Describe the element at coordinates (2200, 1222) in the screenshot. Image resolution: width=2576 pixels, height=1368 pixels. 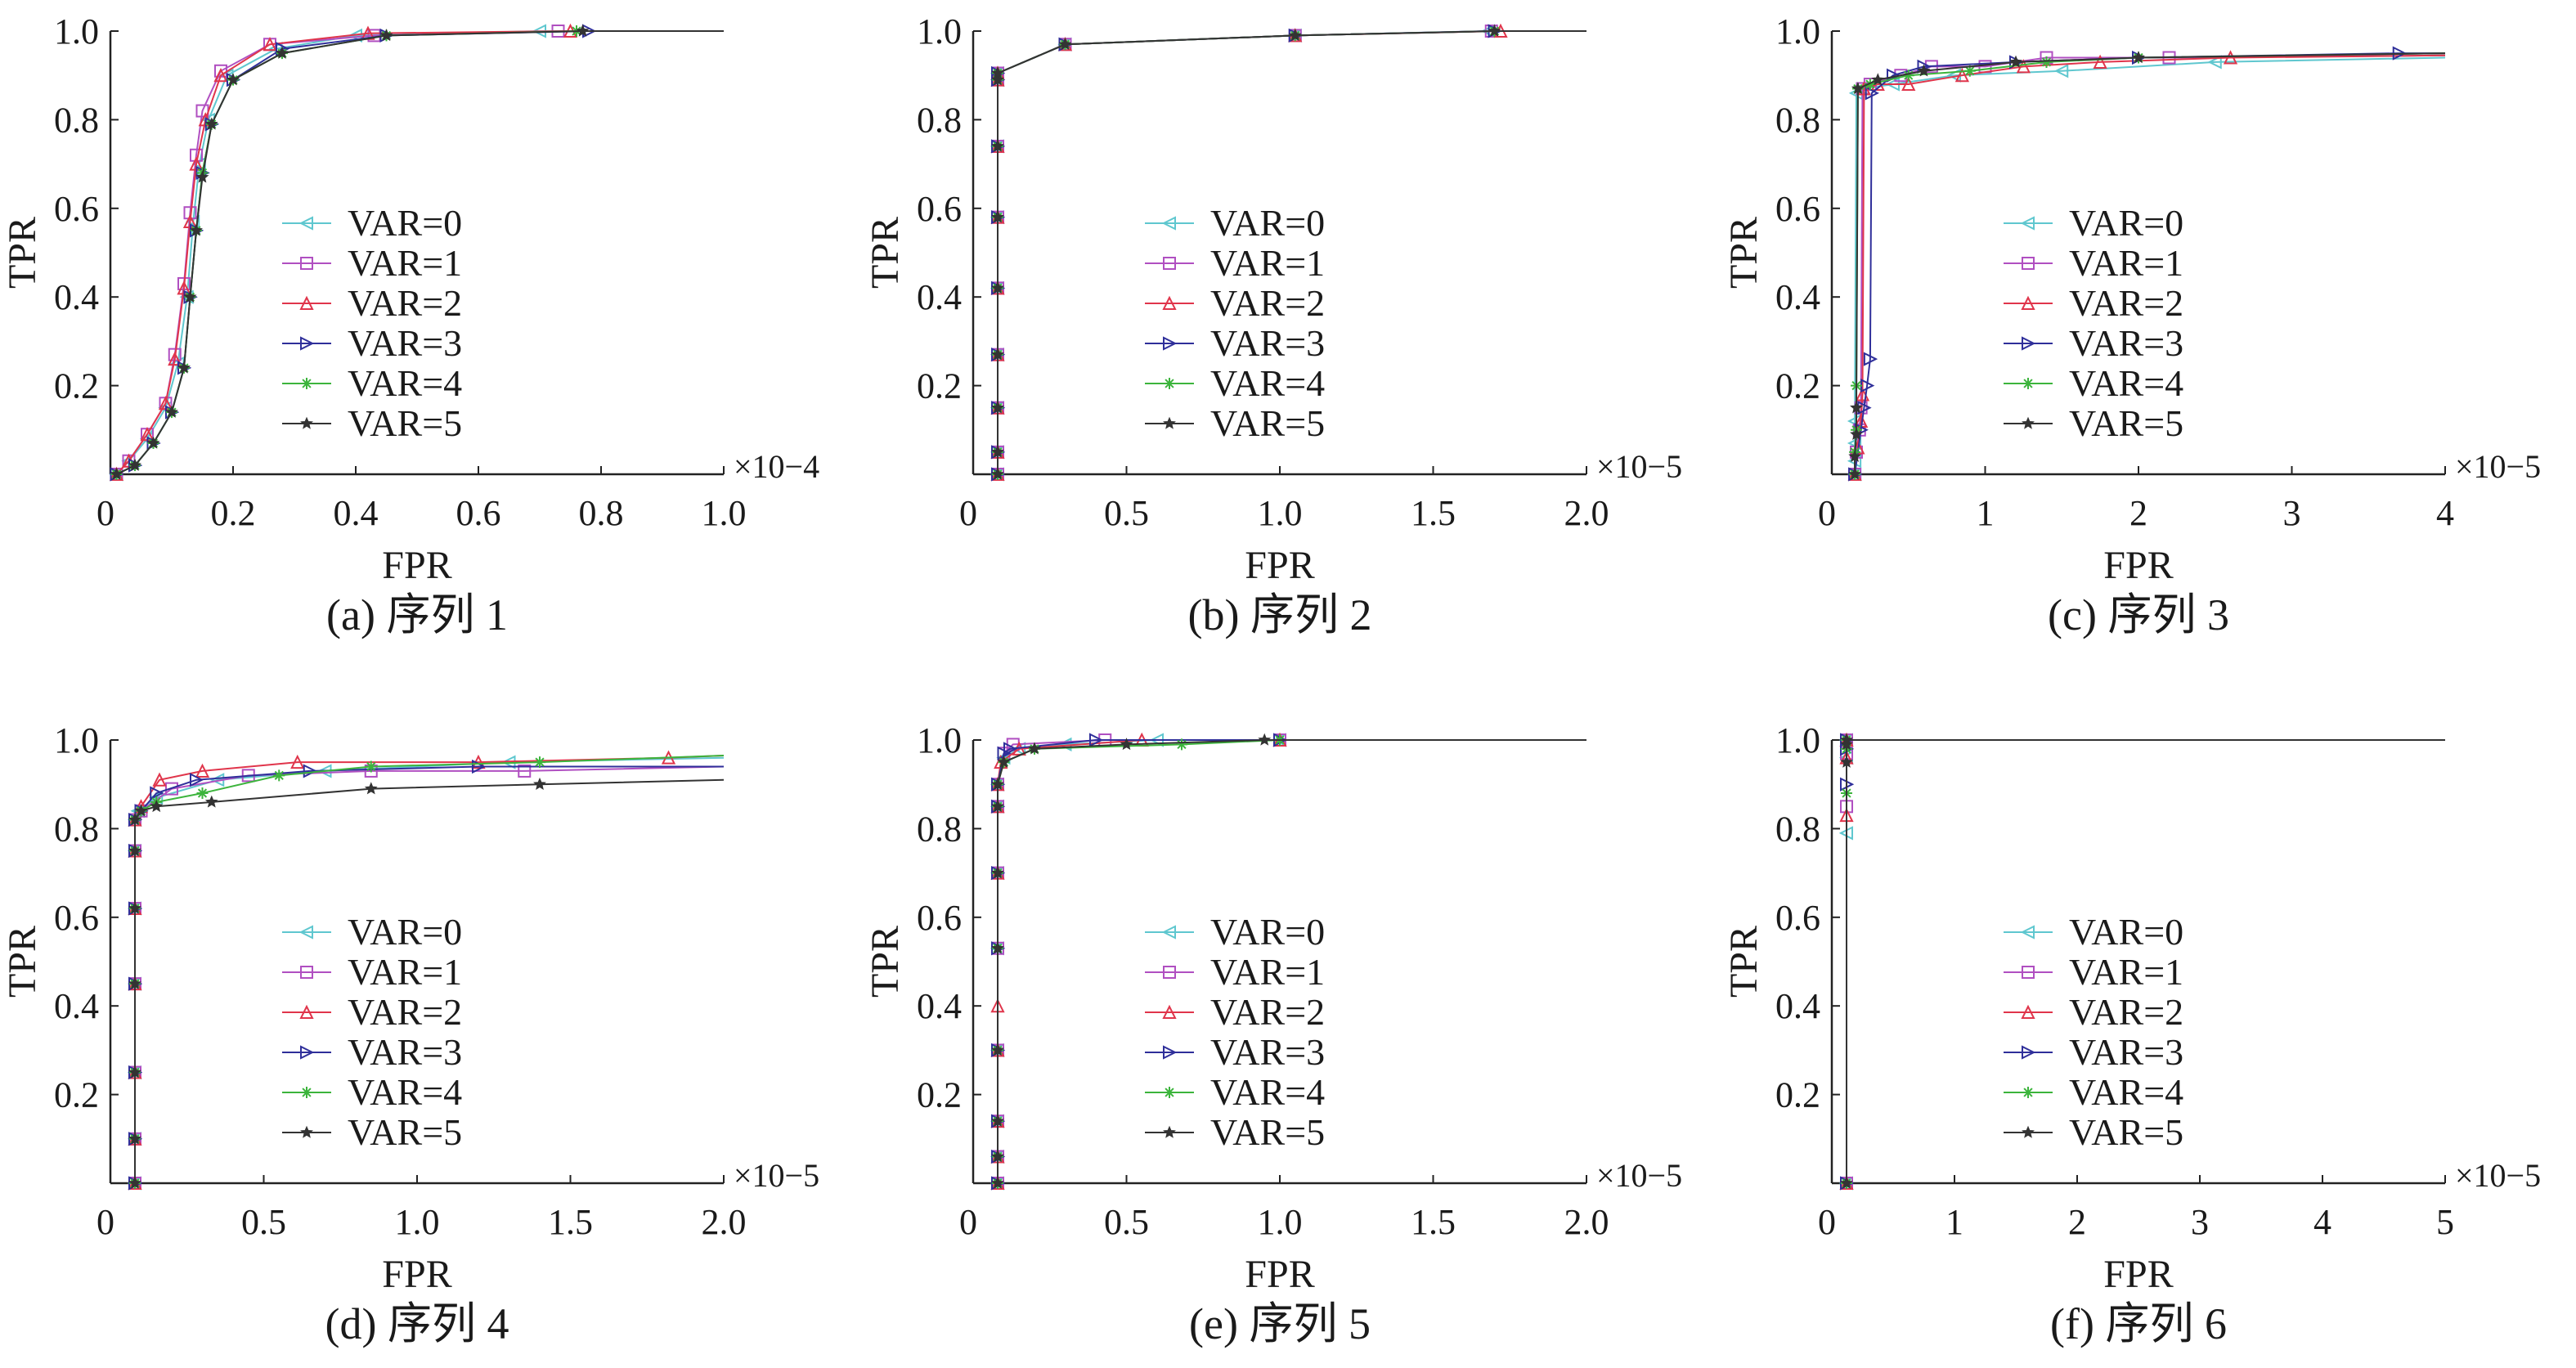
I see `x-tick-label: 3` at that location.